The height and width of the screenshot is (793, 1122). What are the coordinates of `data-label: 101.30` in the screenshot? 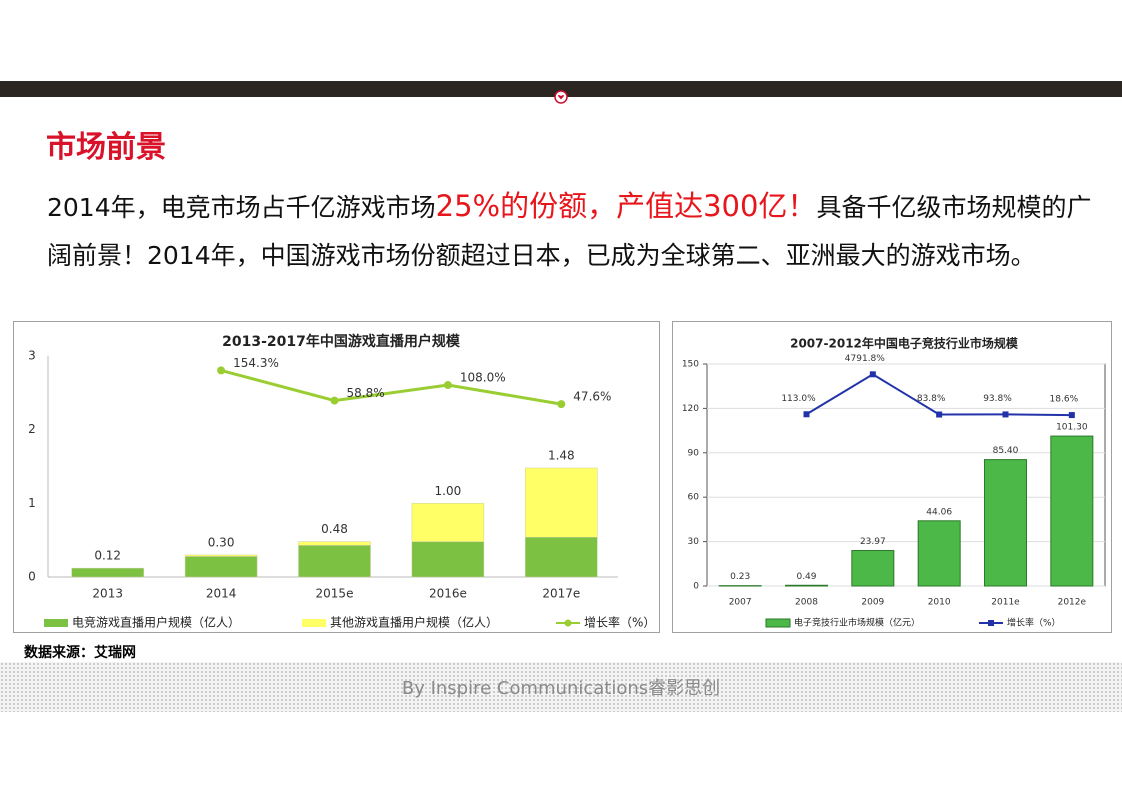 It's located at (1072, 428).